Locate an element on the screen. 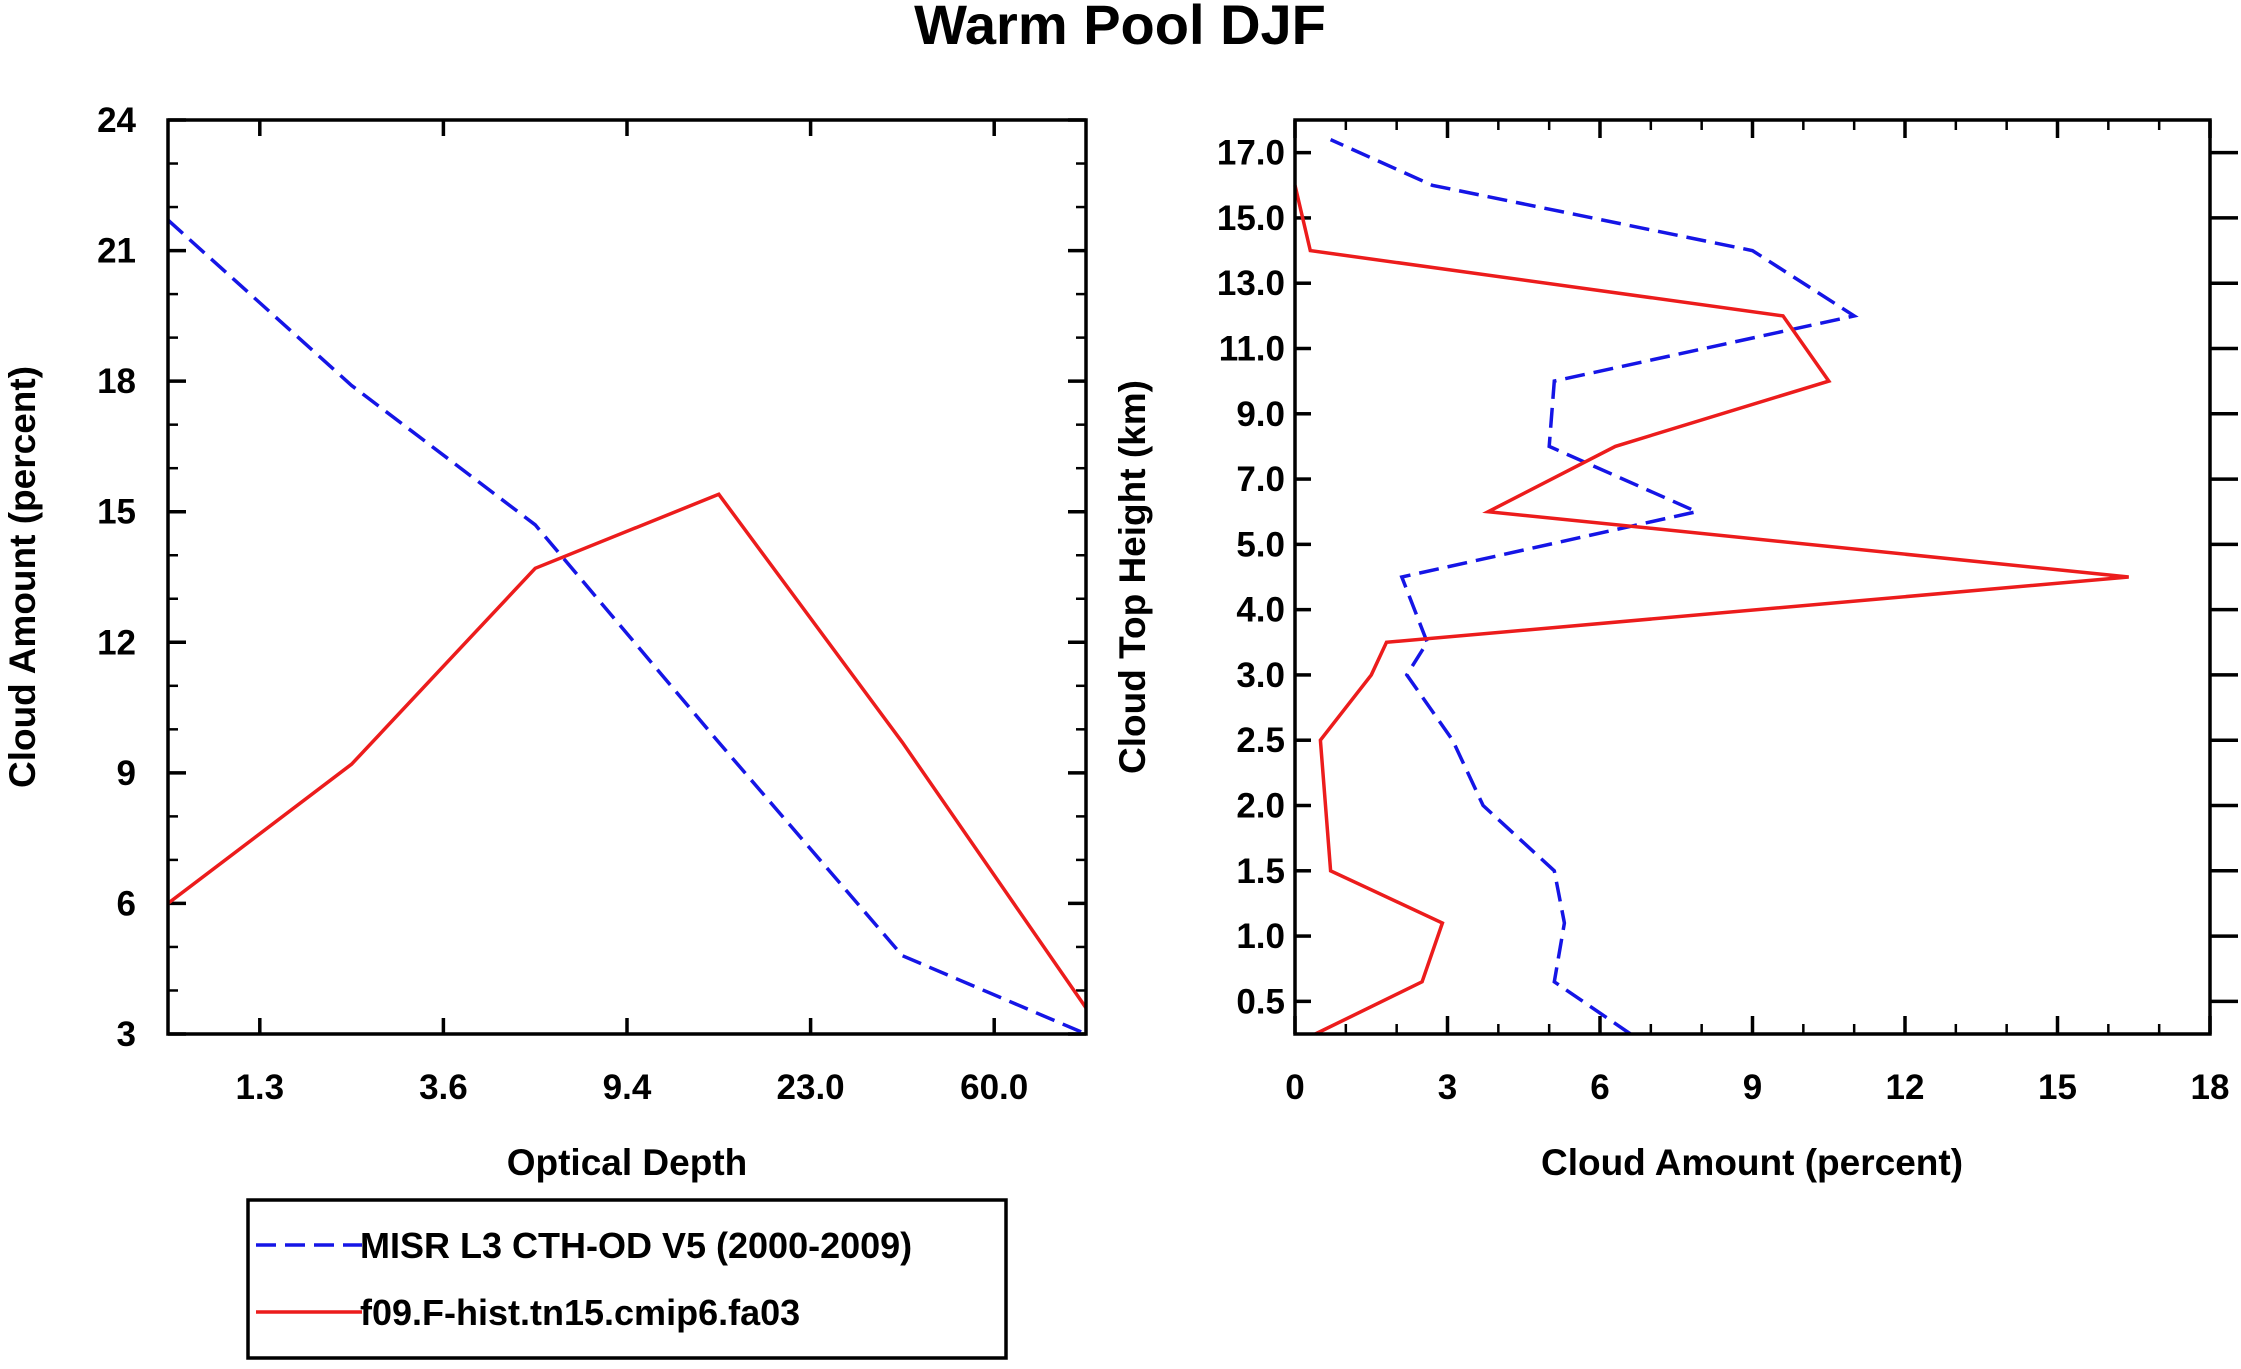 Image resolution: width=2241 pixels, height=1369 pixels. right-ytick-label: 9.0 is located at coordinates (1260, 414).